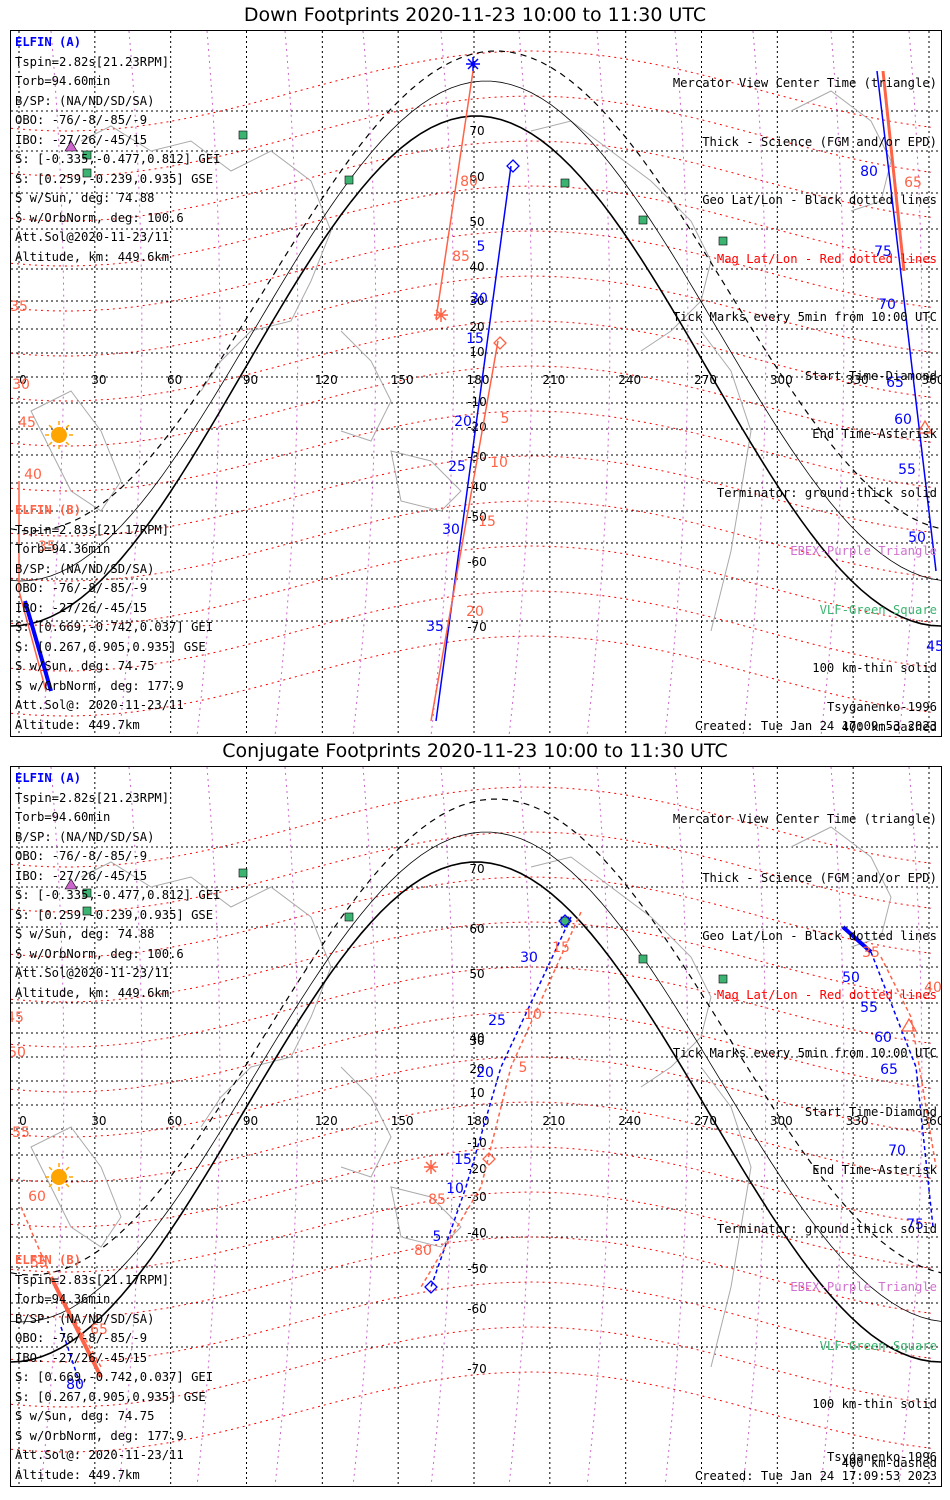  Describe the element at coordinates (913, 183) in the screenshot. I see `track-tick-label: 65` at that location.